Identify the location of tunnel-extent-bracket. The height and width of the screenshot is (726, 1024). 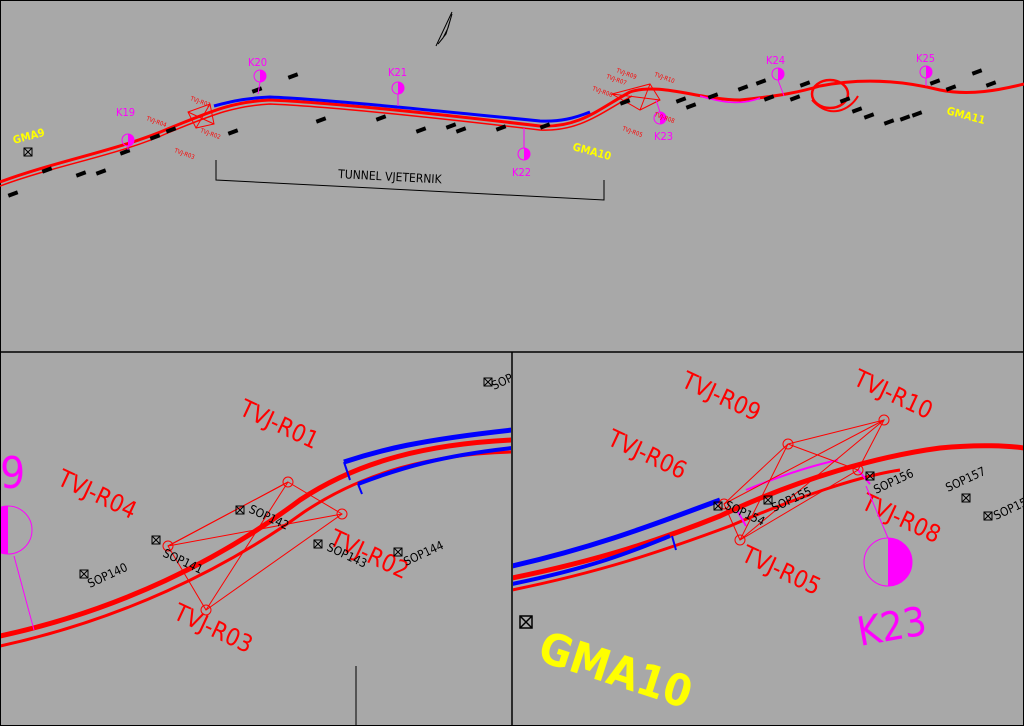
(410, 180).